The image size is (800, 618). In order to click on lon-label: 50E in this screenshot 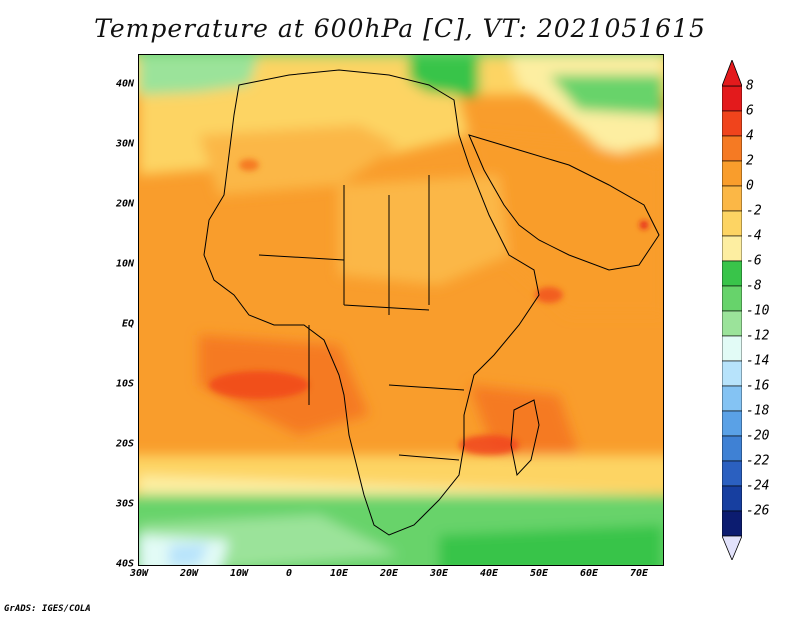, I will do `click(539, 573)`.